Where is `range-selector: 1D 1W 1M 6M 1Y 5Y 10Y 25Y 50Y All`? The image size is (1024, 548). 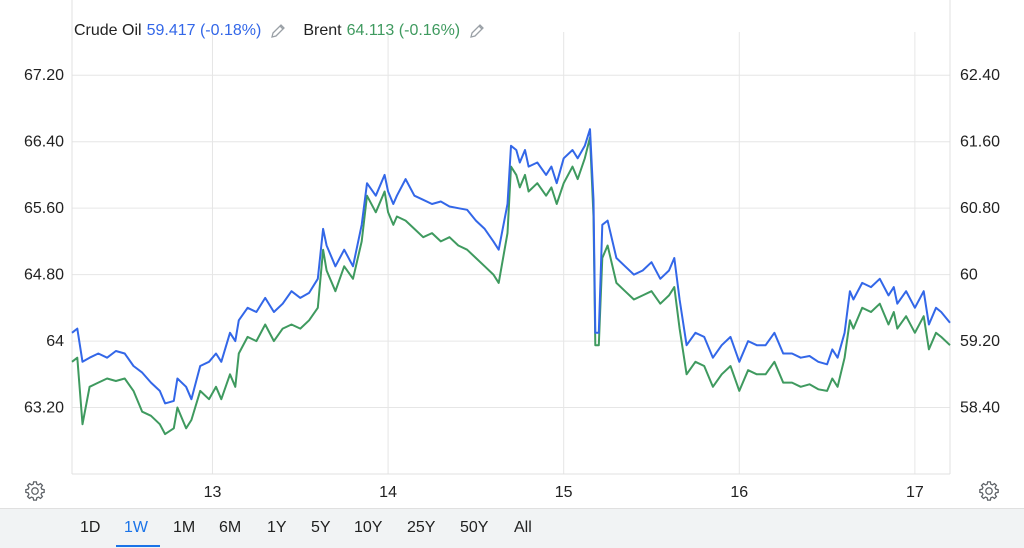
range-selector: 1D 1W 1M 6M 1Y 5Y 10Y 25Y 50Y All is located at coordinates (512, 528).